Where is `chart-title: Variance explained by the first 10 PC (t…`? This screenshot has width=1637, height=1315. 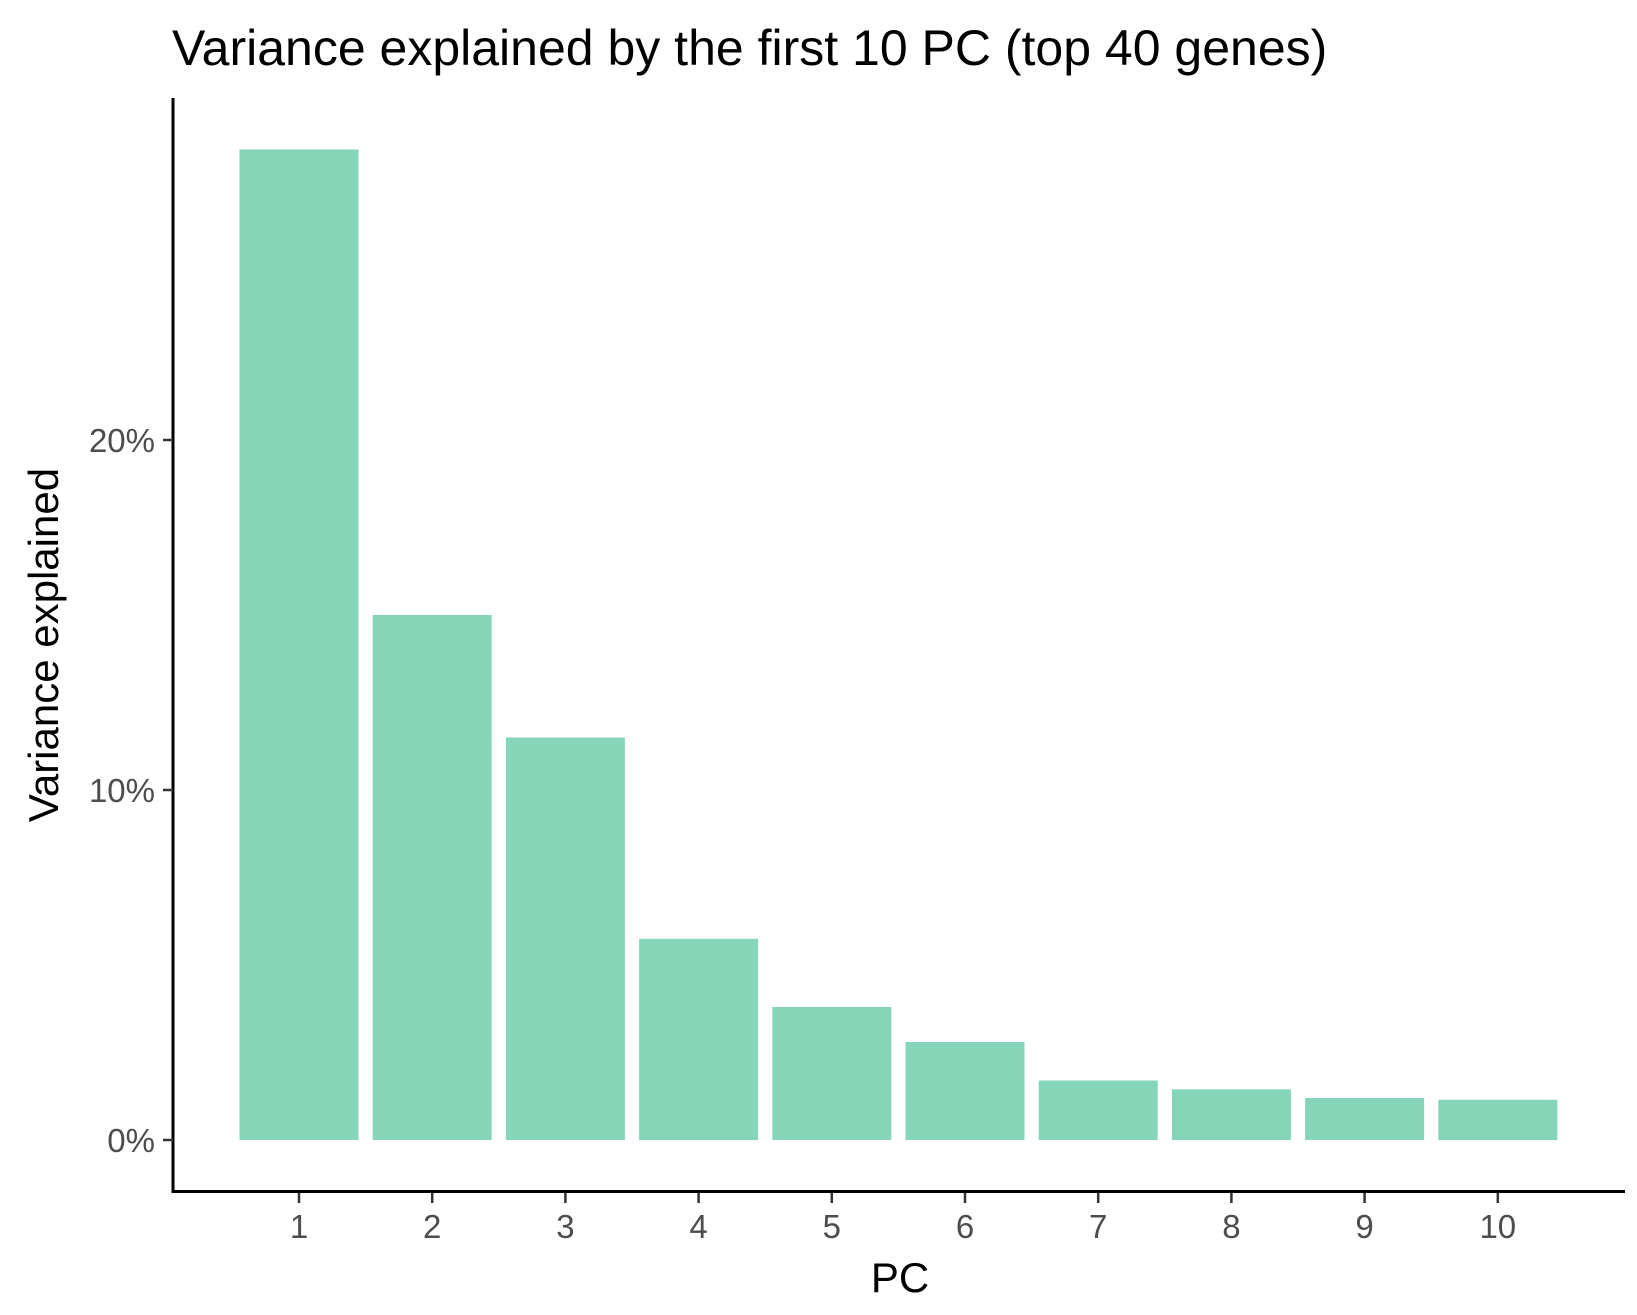
chart-title: Variance explained by the first 10 PC (t… is located at coordinates (749, 48).